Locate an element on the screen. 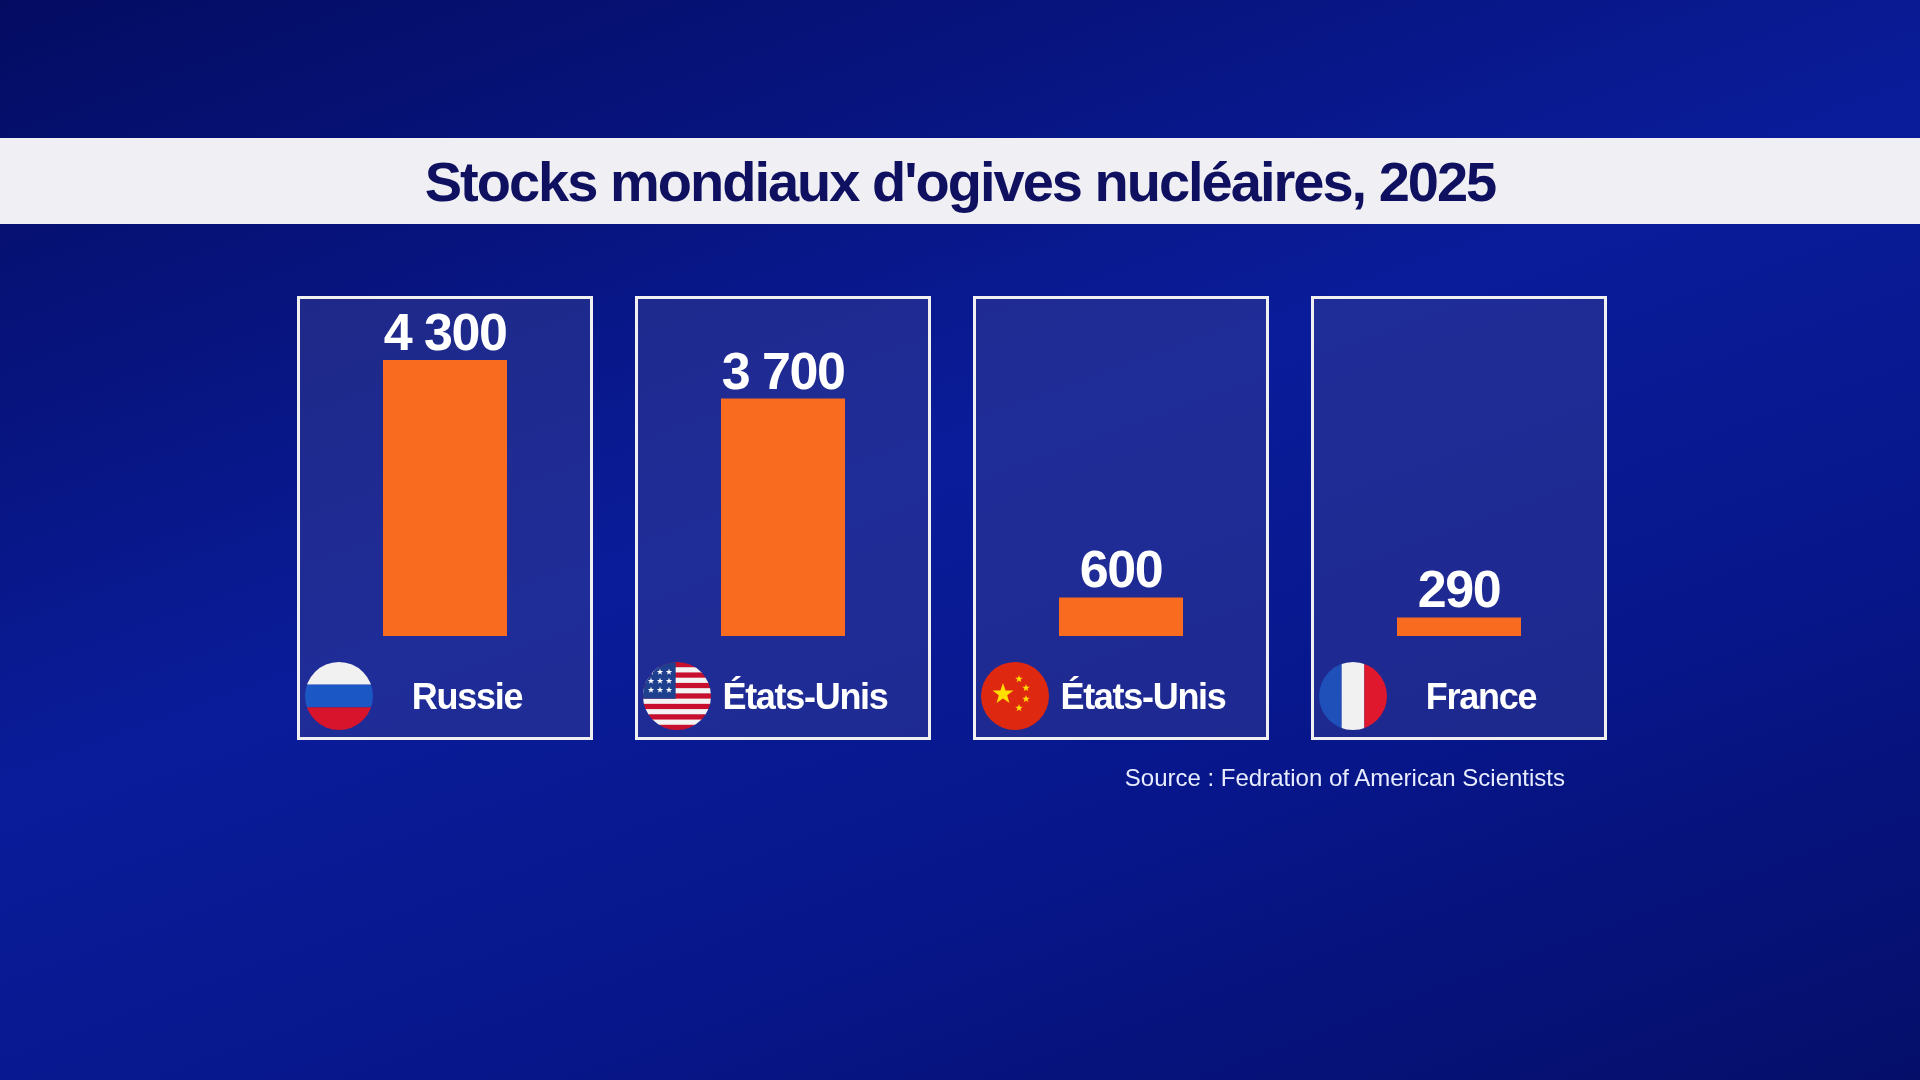 This screenshot has height=1080, width=1920. data-label: 4 300 is located at coordinates (445, 332).